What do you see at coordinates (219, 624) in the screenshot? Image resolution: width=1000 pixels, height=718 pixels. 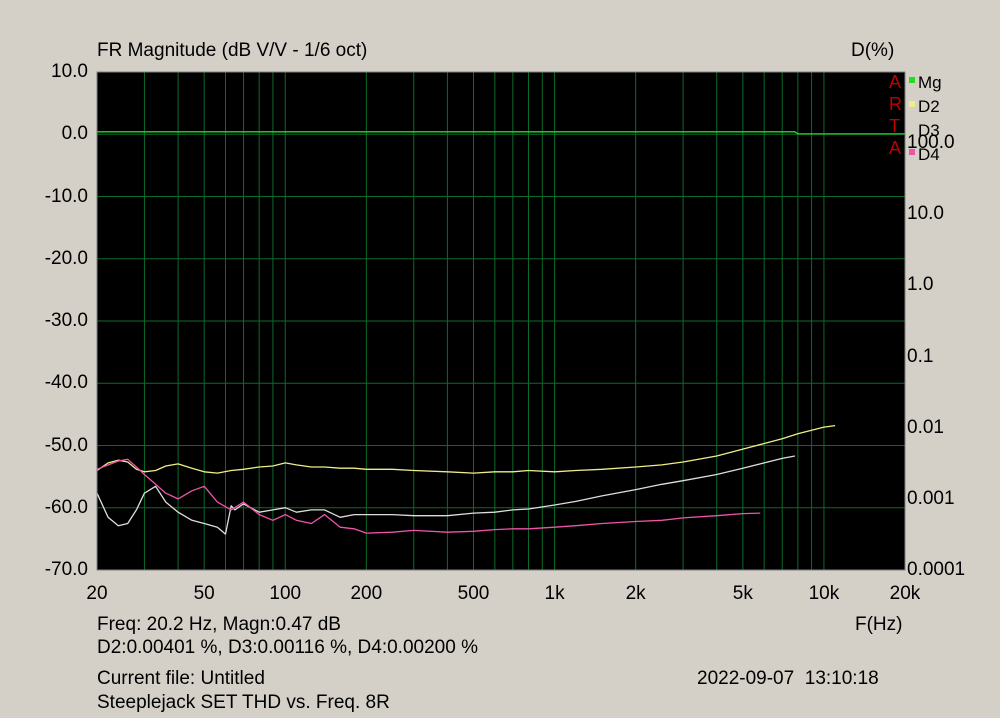 I see `cursor-readout: Freq: 20.2 Hz, Magn:0.47 dB` at bounding box center [219, 624].